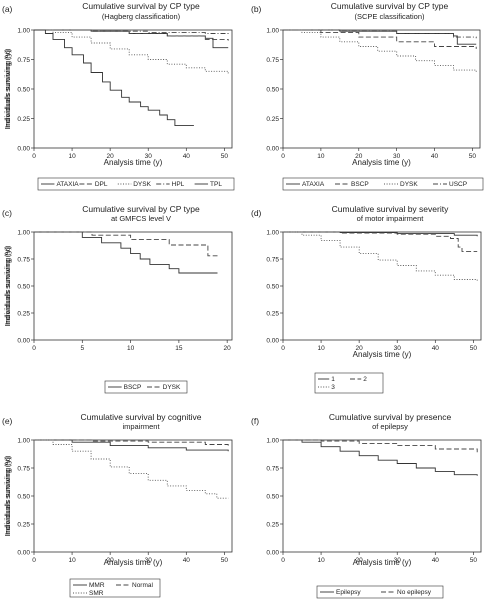 This screenshot has width=487, height=600. Describe the element at coordinates (382, 354) in the screenshot. I see `panel-d-xlabel: Analysis time (y)` at that location.